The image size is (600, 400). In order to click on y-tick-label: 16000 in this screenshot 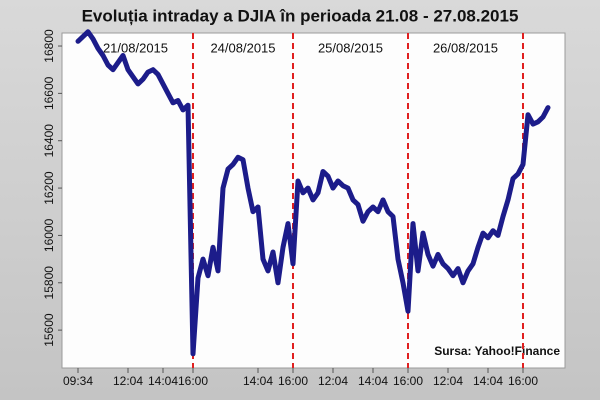, I will do `click(49, 235)`.